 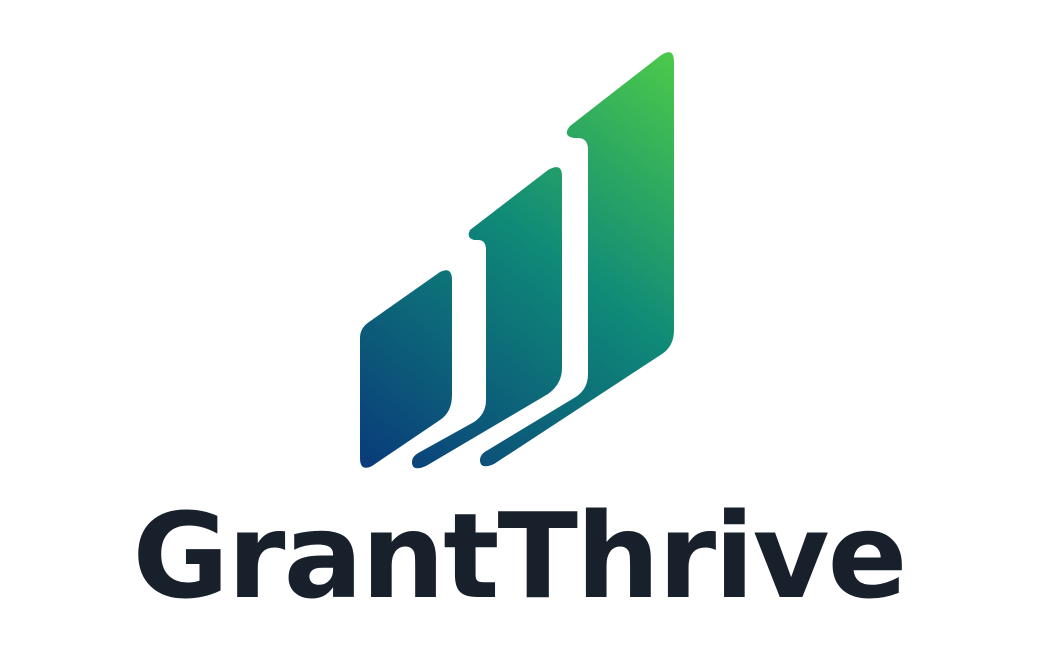 What do you see at coordinates (487, 318) in the screenshot?
I see `bar-medium` at bounding box center [487, 318].